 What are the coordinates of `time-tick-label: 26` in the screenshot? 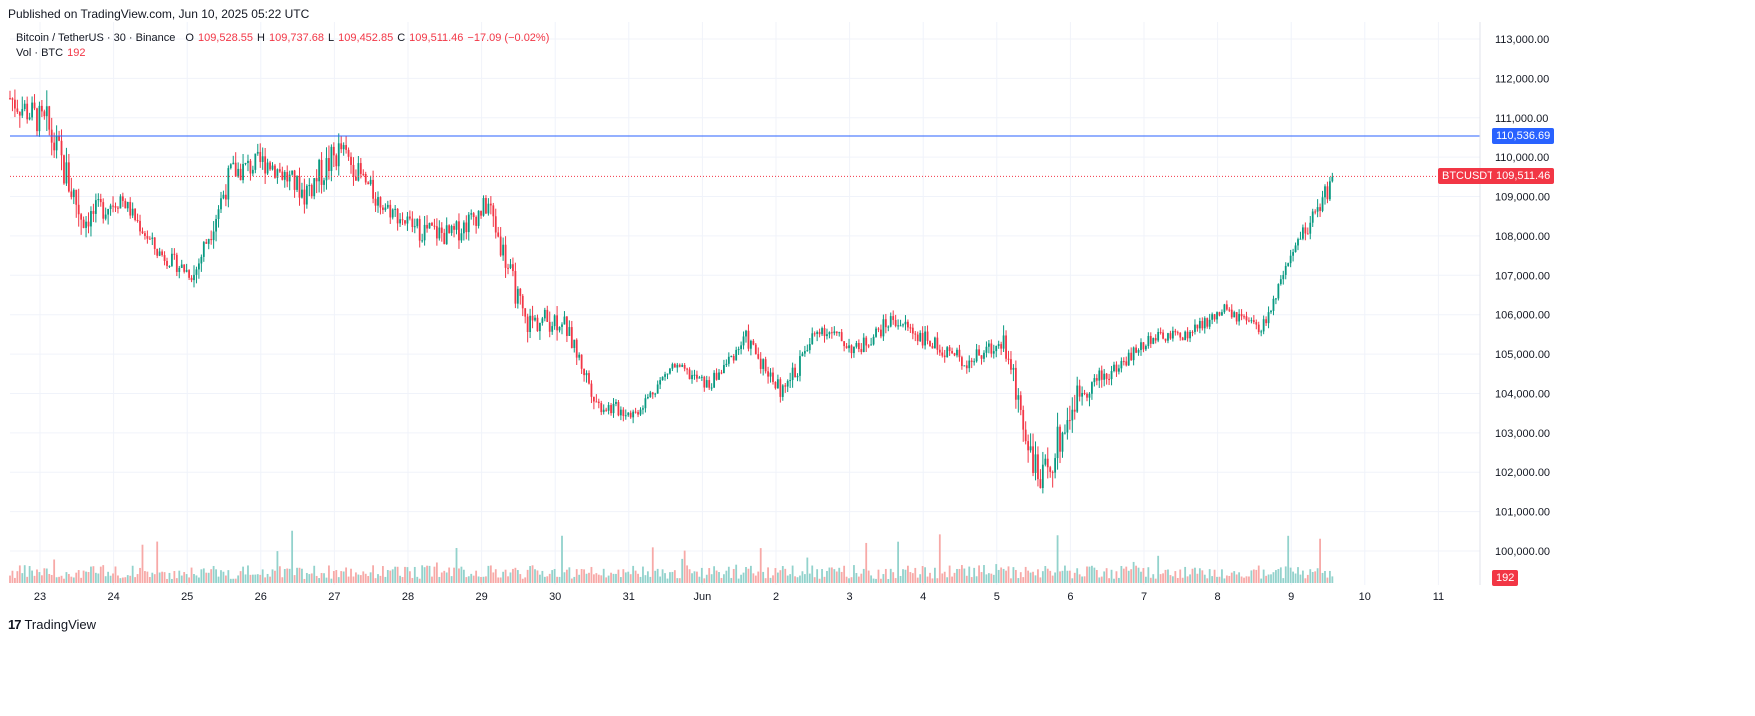 It's located at (261, 597).